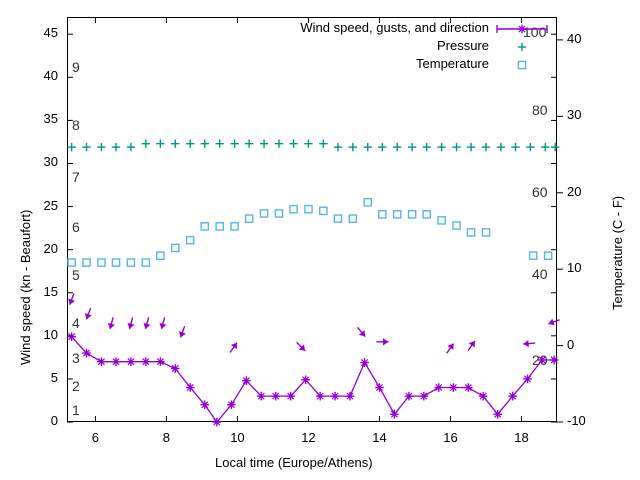 The height and width of the screenshot is (480, 640). I want to click on fahrenheit-label-40: 40, so click(540, 273).